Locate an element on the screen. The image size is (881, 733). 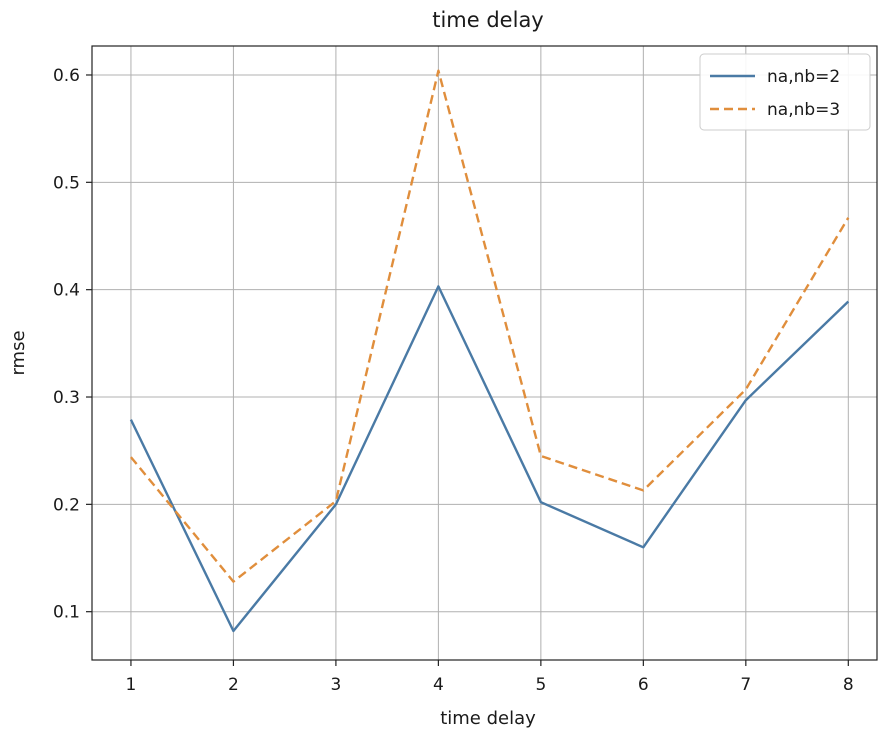
y-tick-label: 0.6 is located at coordinates (66, 76).